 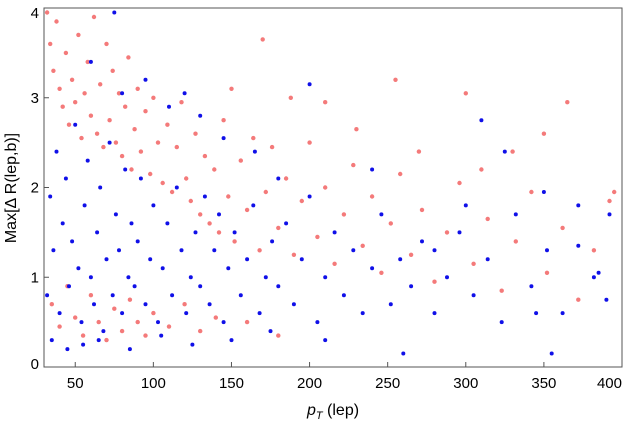 What do you see at coordinates (341, 410) in the screenshot?
I see `x-axis-label-rest: (lep)` at bounding box center [341, 410].